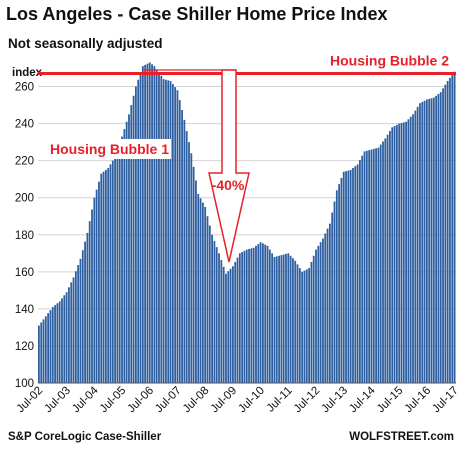 Image resolution: width=460 pixels, height=451 pixels. Describe the element at coordinates (24, 384) in the screenshot. I see `y-tick-label: 100` at that location.